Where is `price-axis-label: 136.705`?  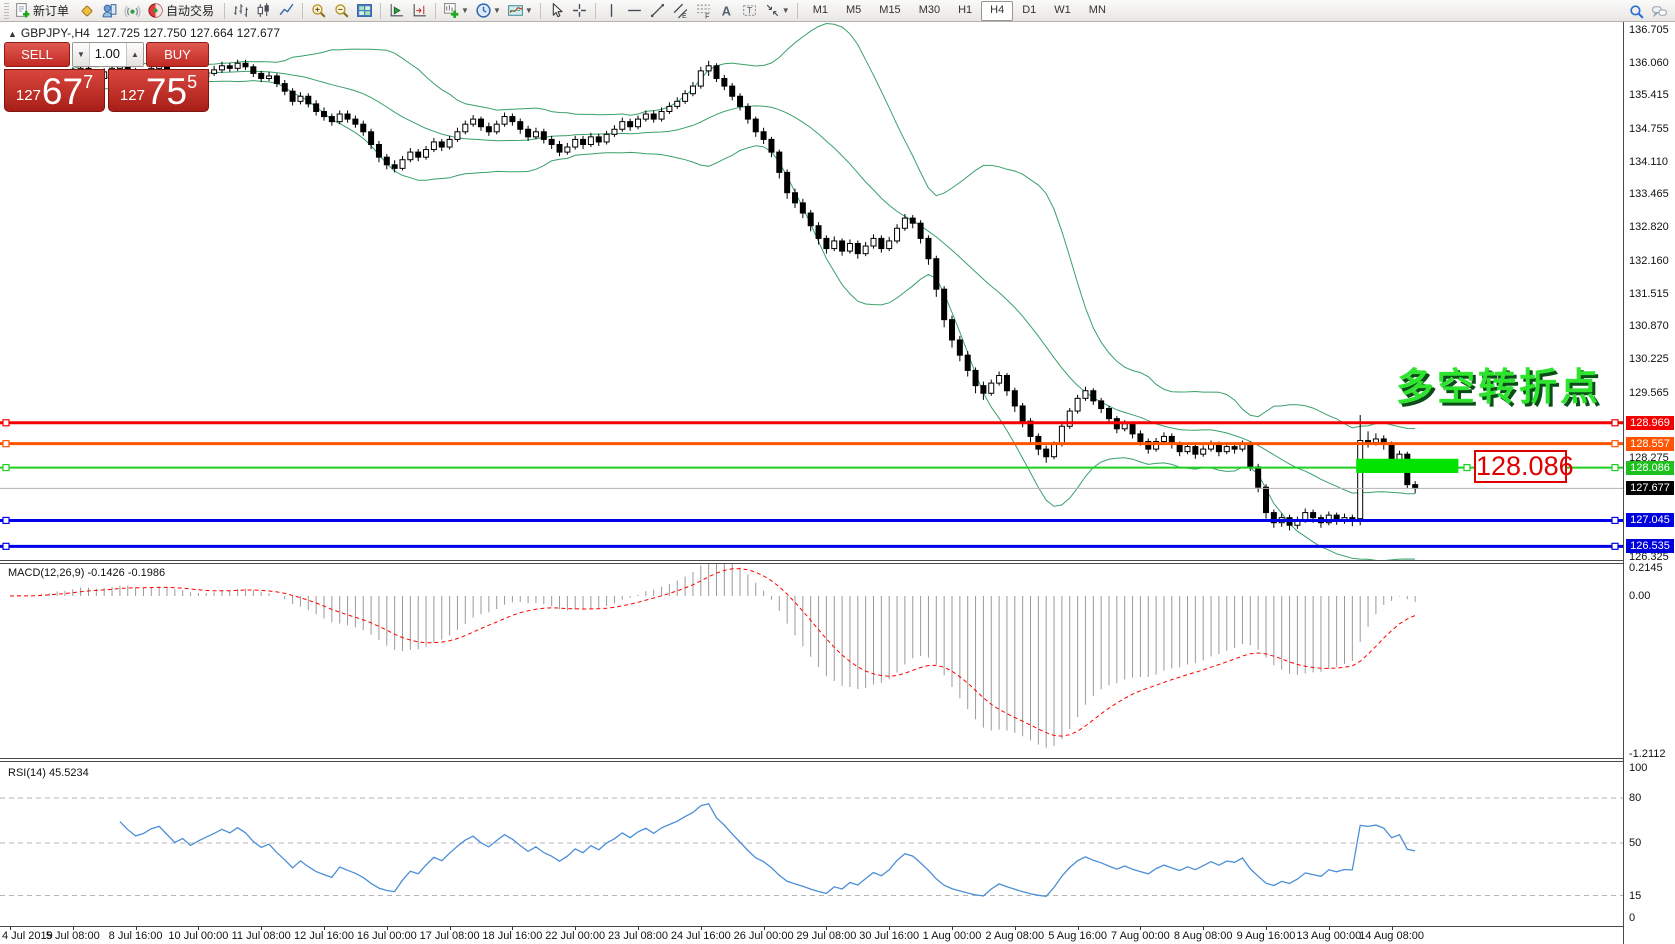 price-axis-label: 136.705 is located at coordinates (1649, 30).